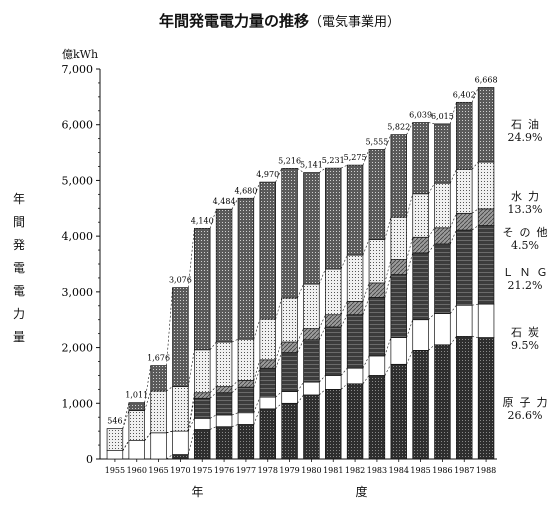 This screenshot has height=509, width=559. I want to click on legend-lng: ＬＮＧ 21.2%, so click(525, 279).